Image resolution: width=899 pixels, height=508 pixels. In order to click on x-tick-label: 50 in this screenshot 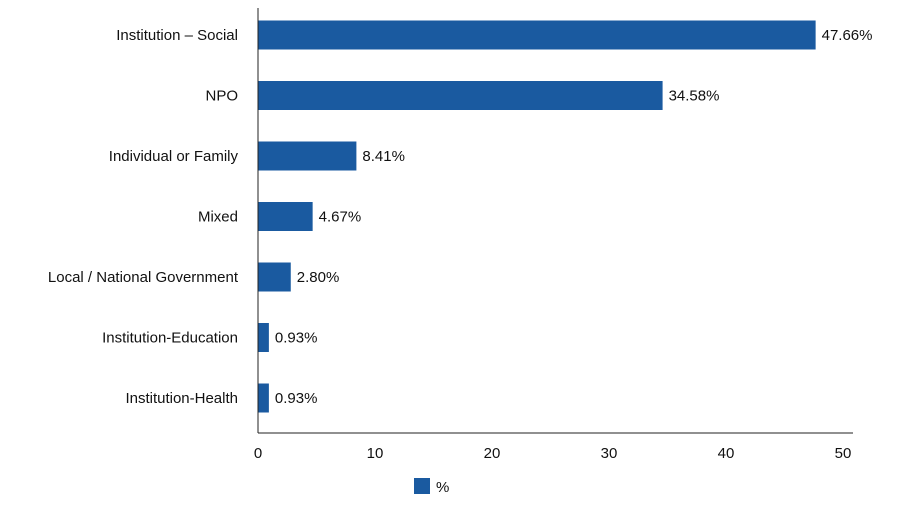, I will do `click(843, 453)`.